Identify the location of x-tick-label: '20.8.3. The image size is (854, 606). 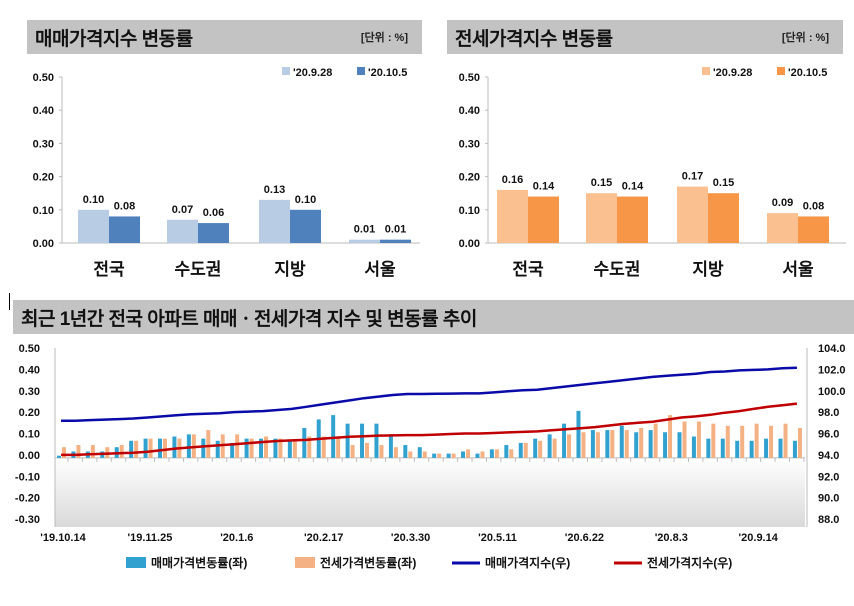
(671, 538).